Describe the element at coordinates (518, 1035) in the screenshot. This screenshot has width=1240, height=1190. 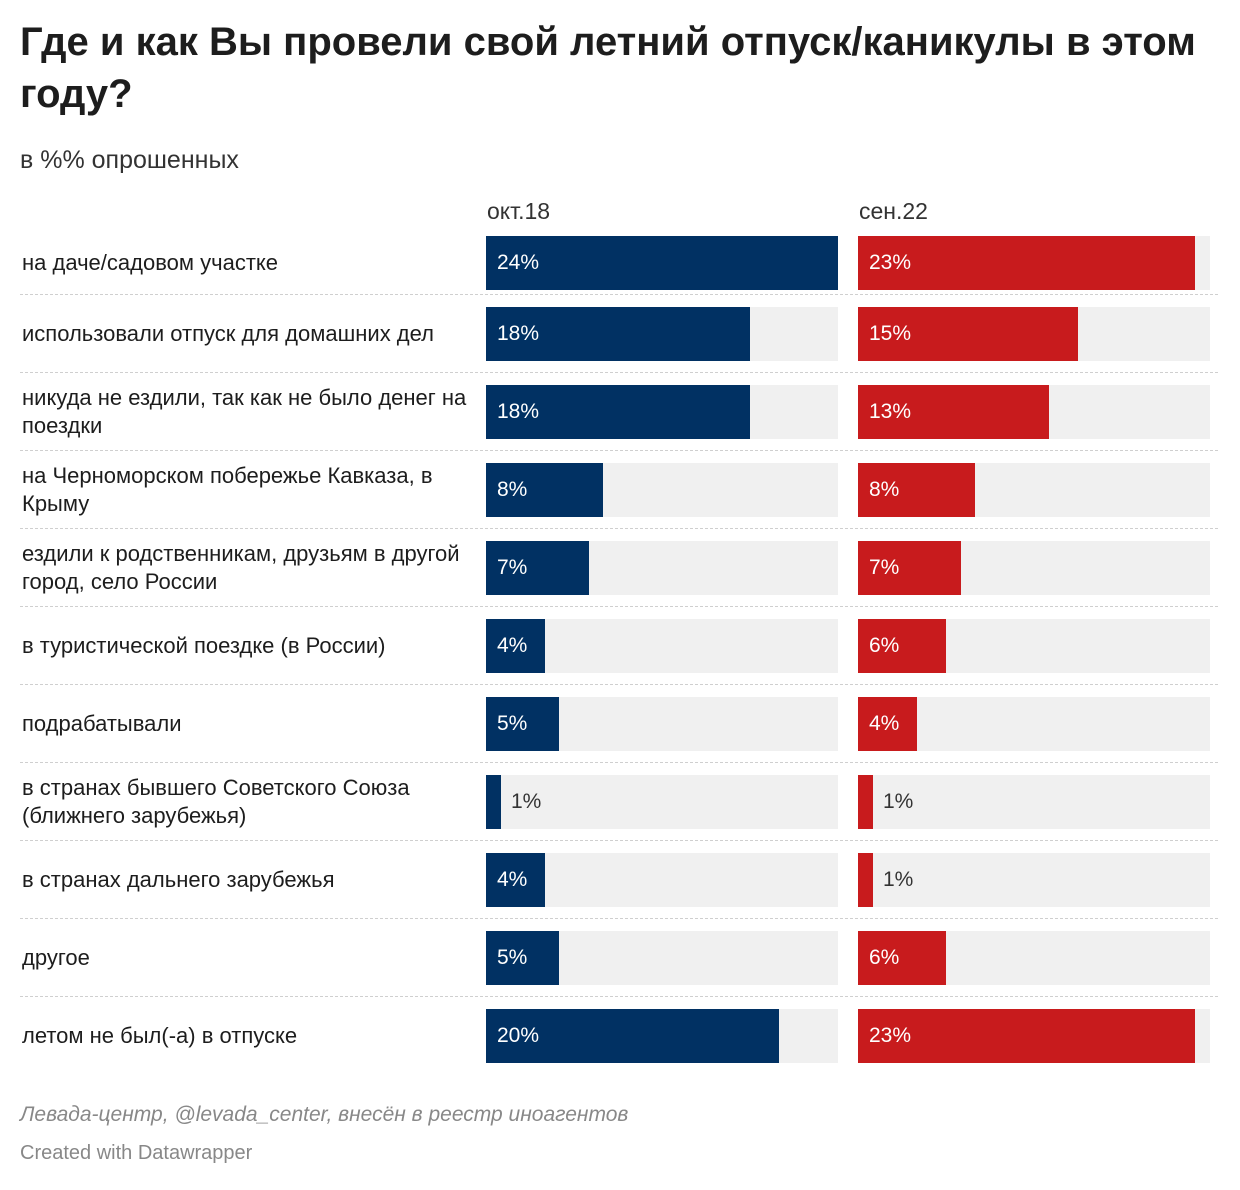
I see `data-label: 20%` at that location.